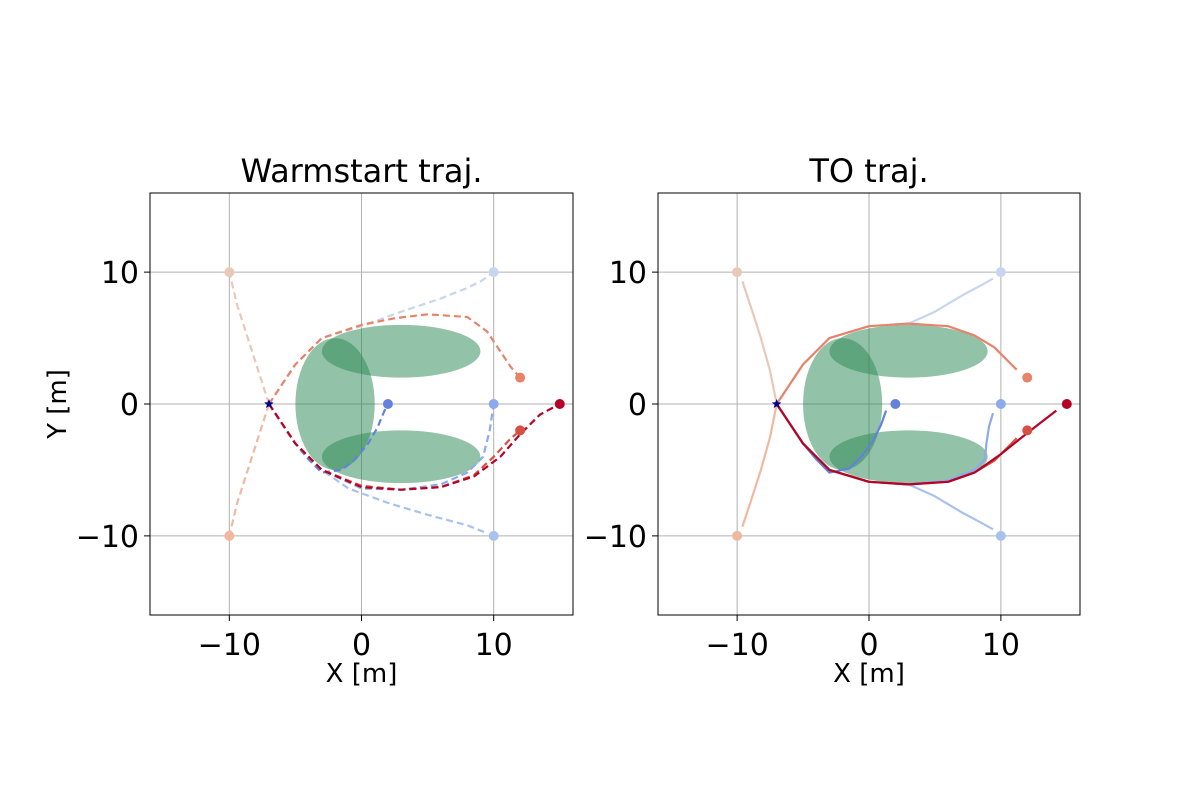 The image size is (1200, 800). What do you see at coordinates (361, 171) in the screenshot?
I see `chart-title: Warmstart traj.` at bounding box center [361, 171].